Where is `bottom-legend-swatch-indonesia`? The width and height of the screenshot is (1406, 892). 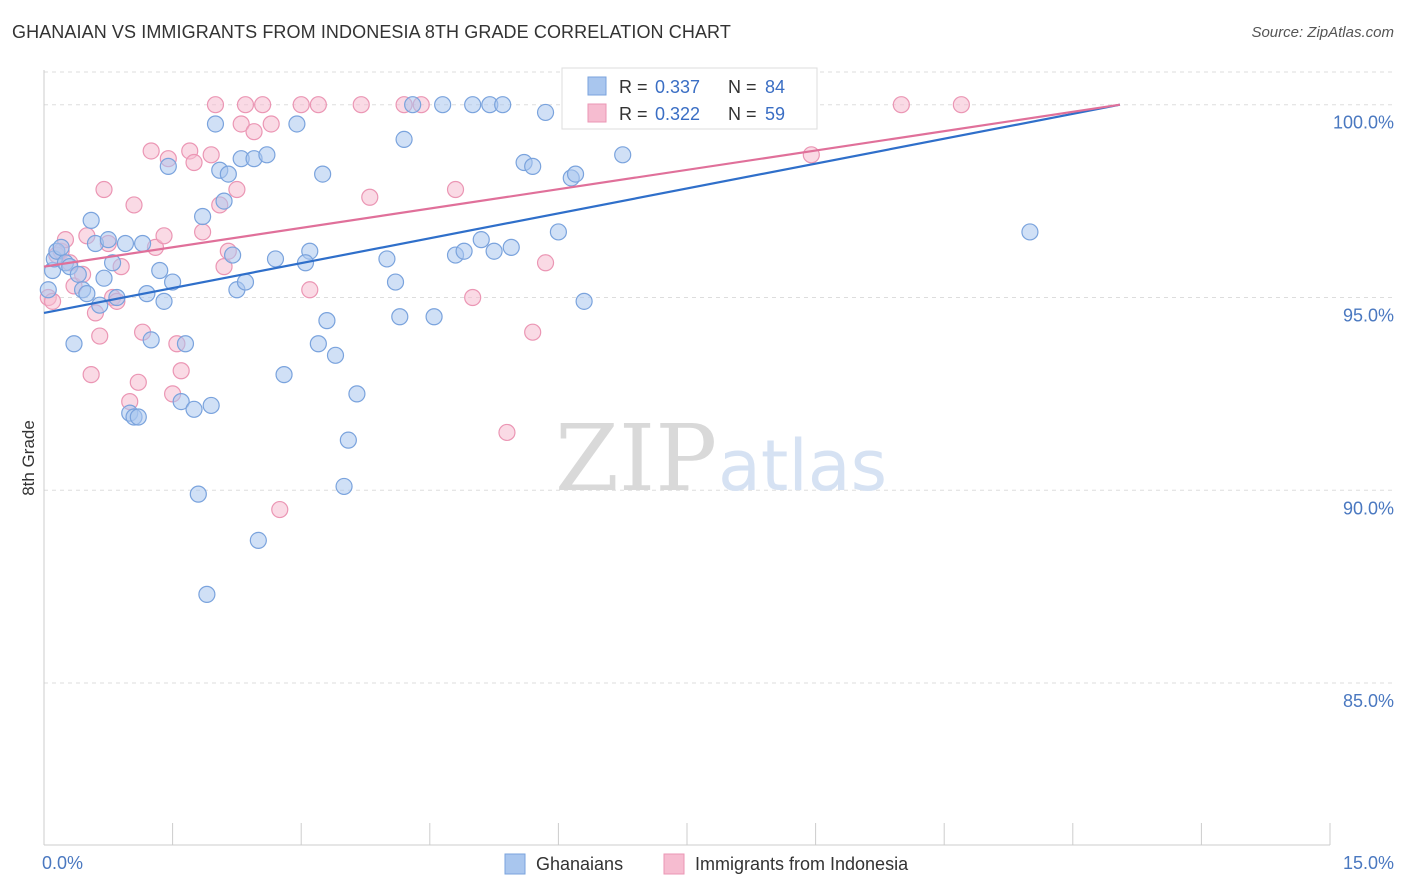
bottom-legend-swatch-indonesia is located at coordinates (674, 864).